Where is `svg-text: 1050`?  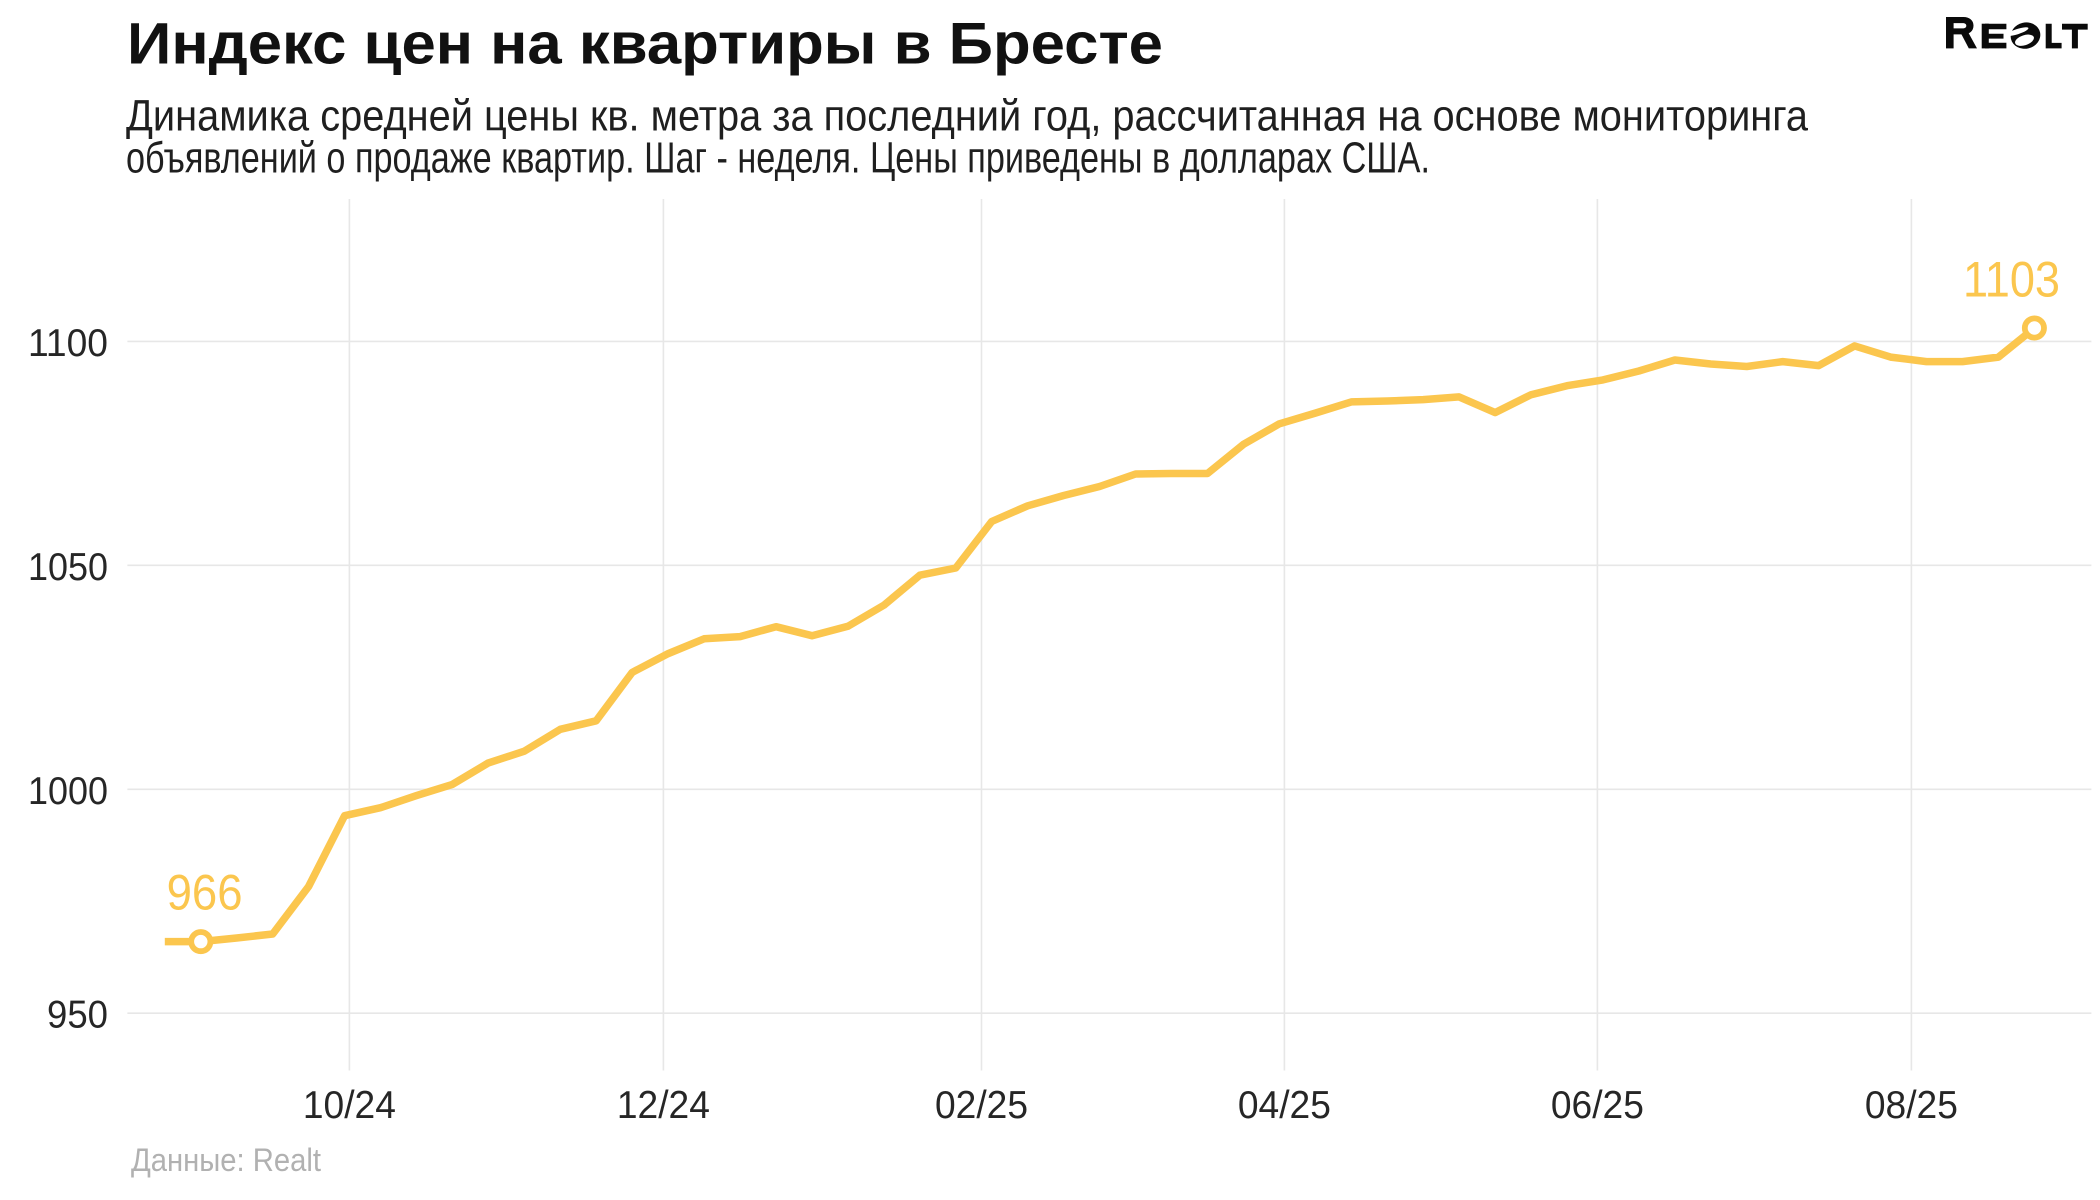 svg-text: 1050 is located at coordinates (68, 567).